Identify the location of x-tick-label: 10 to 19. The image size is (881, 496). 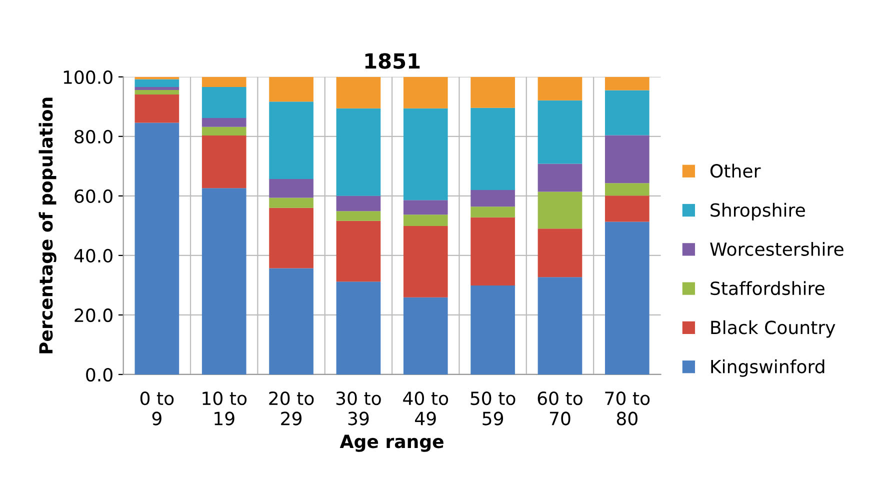
(224, 408).